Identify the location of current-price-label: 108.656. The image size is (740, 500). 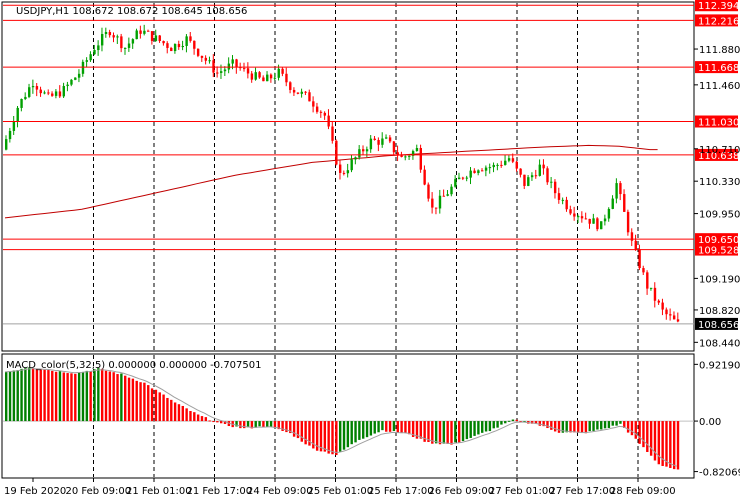
(718, 325).